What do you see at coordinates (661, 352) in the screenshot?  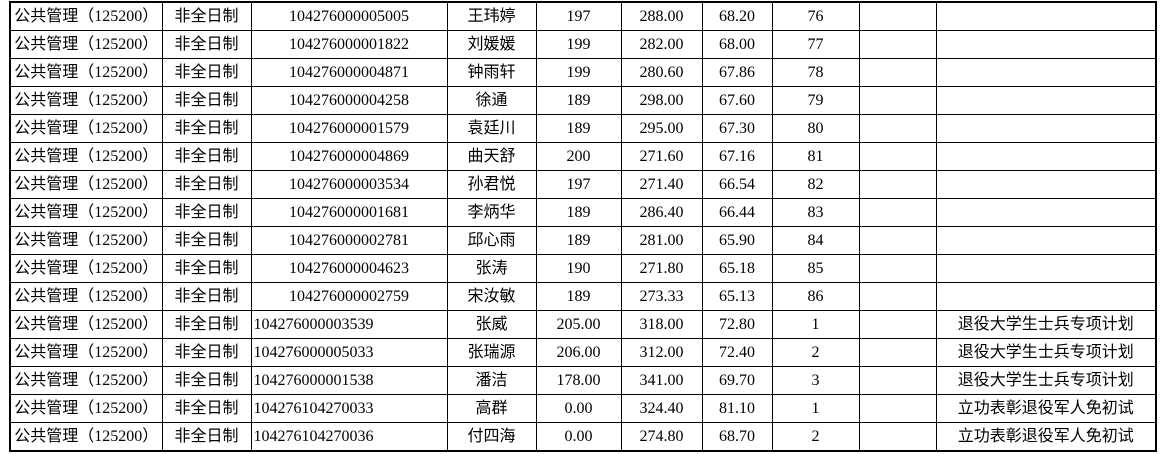 I see `cell-retest-score: 312.00` at bounding box center [661, 352].